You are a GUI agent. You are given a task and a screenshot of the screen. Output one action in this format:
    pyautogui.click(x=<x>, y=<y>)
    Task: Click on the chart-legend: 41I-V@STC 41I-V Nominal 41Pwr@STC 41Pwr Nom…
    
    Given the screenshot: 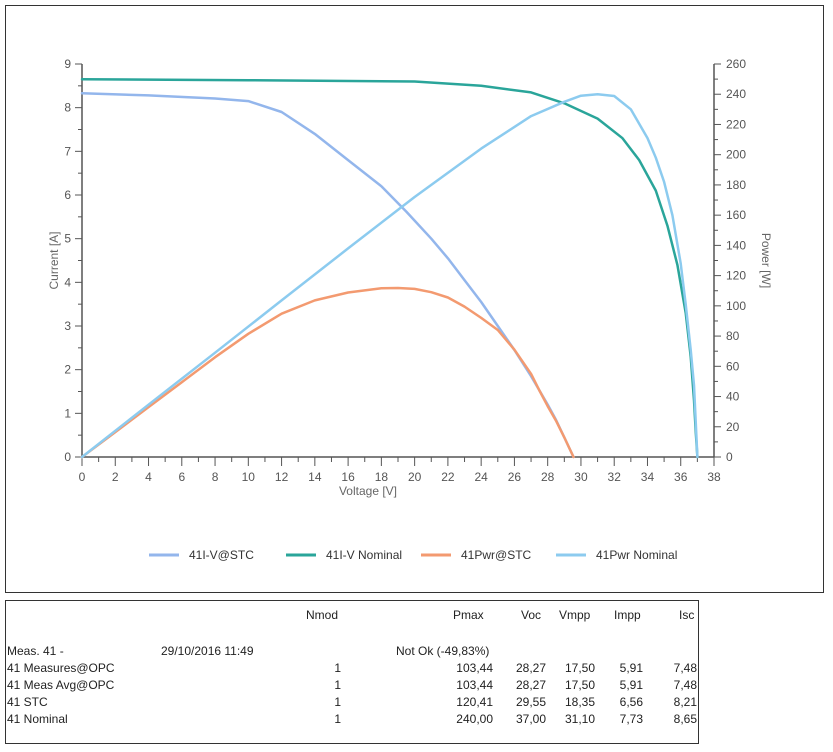 What is the action you would take?
    pyautogui.click(x=413, y=555)
    